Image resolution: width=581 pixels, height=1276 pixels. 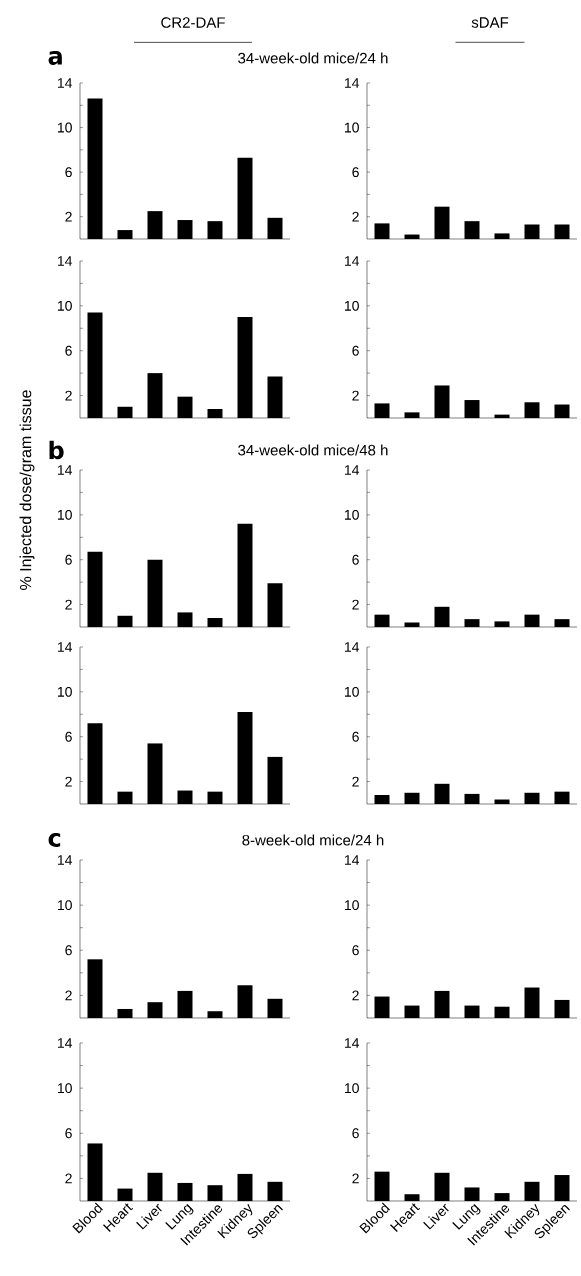 What do you see at coordinates (56, 450) in the screenshot?
I see `text: b` at bounding box center [56, 450].